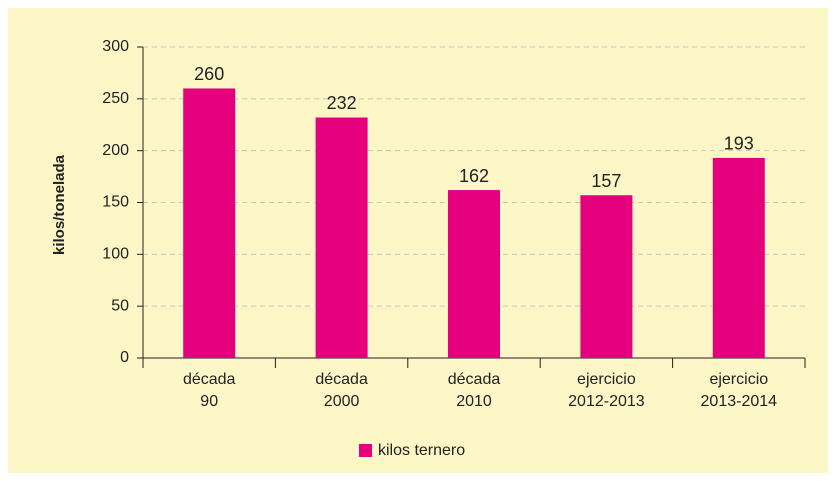  Describe the element at coordinates (474, 390) in the screenshot. I see `x-tick-label: década 2010` at that location.